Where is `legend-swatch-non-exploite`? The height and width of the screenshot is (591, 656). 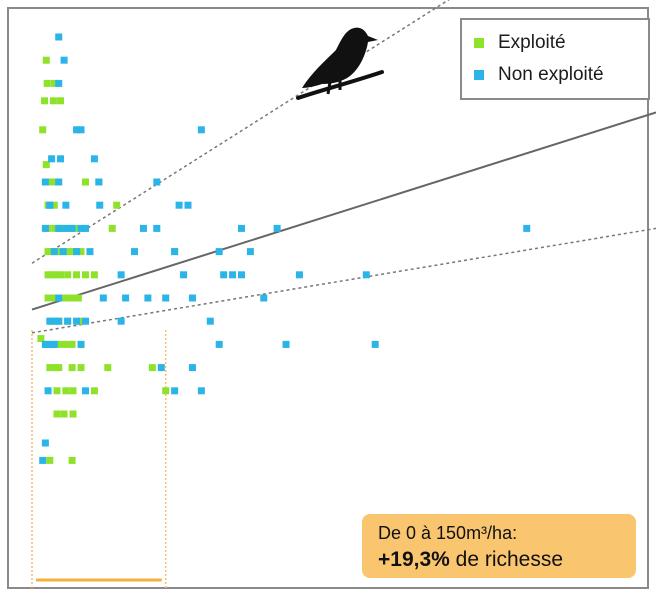
legend-swatch-non-exploite is located at coordinates (479, 75).